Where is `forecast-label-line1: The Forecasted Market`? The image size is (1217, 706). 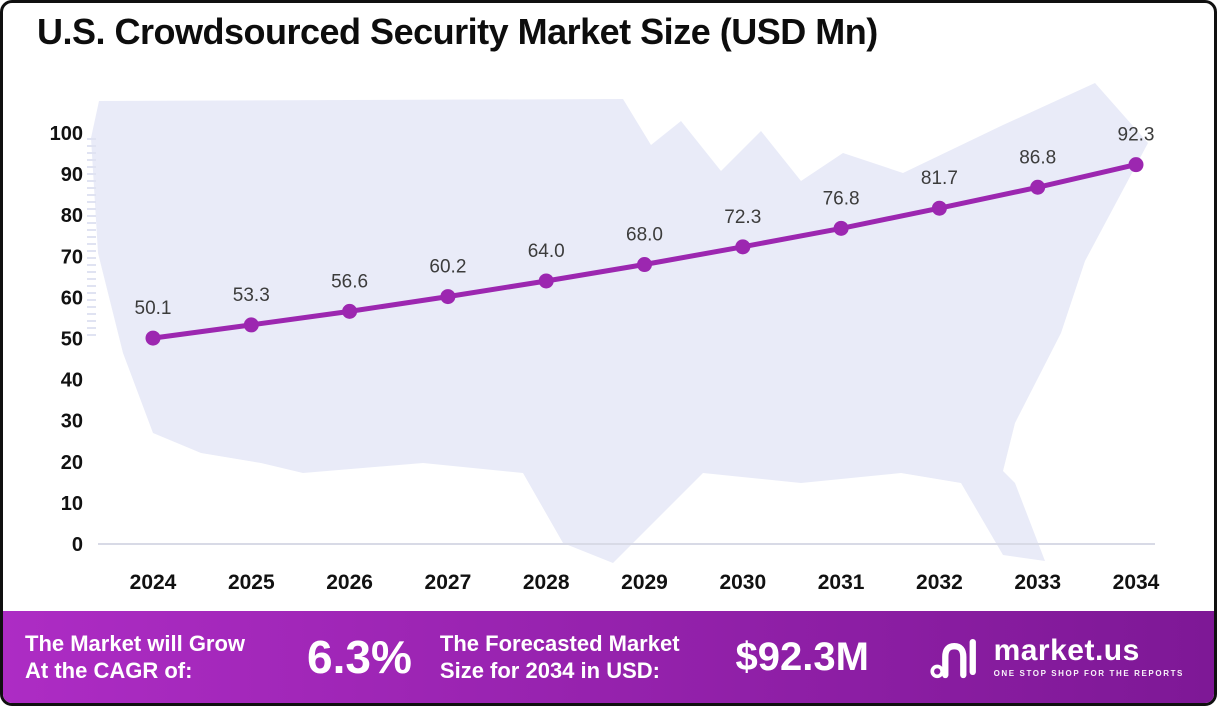 forecast-label-line1: The Forecasted Market is located at coordinates (559, 643).